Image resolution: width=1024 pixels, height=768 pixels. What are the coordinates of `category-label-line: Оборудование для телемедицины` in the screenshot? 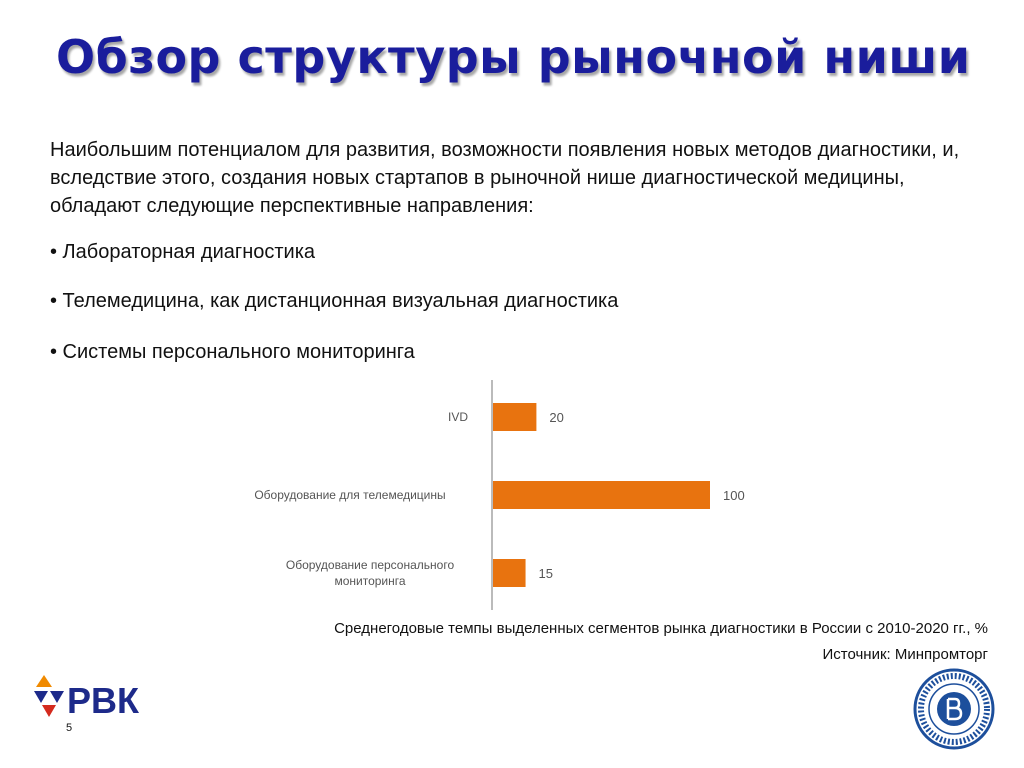 It's located at (349, 495).